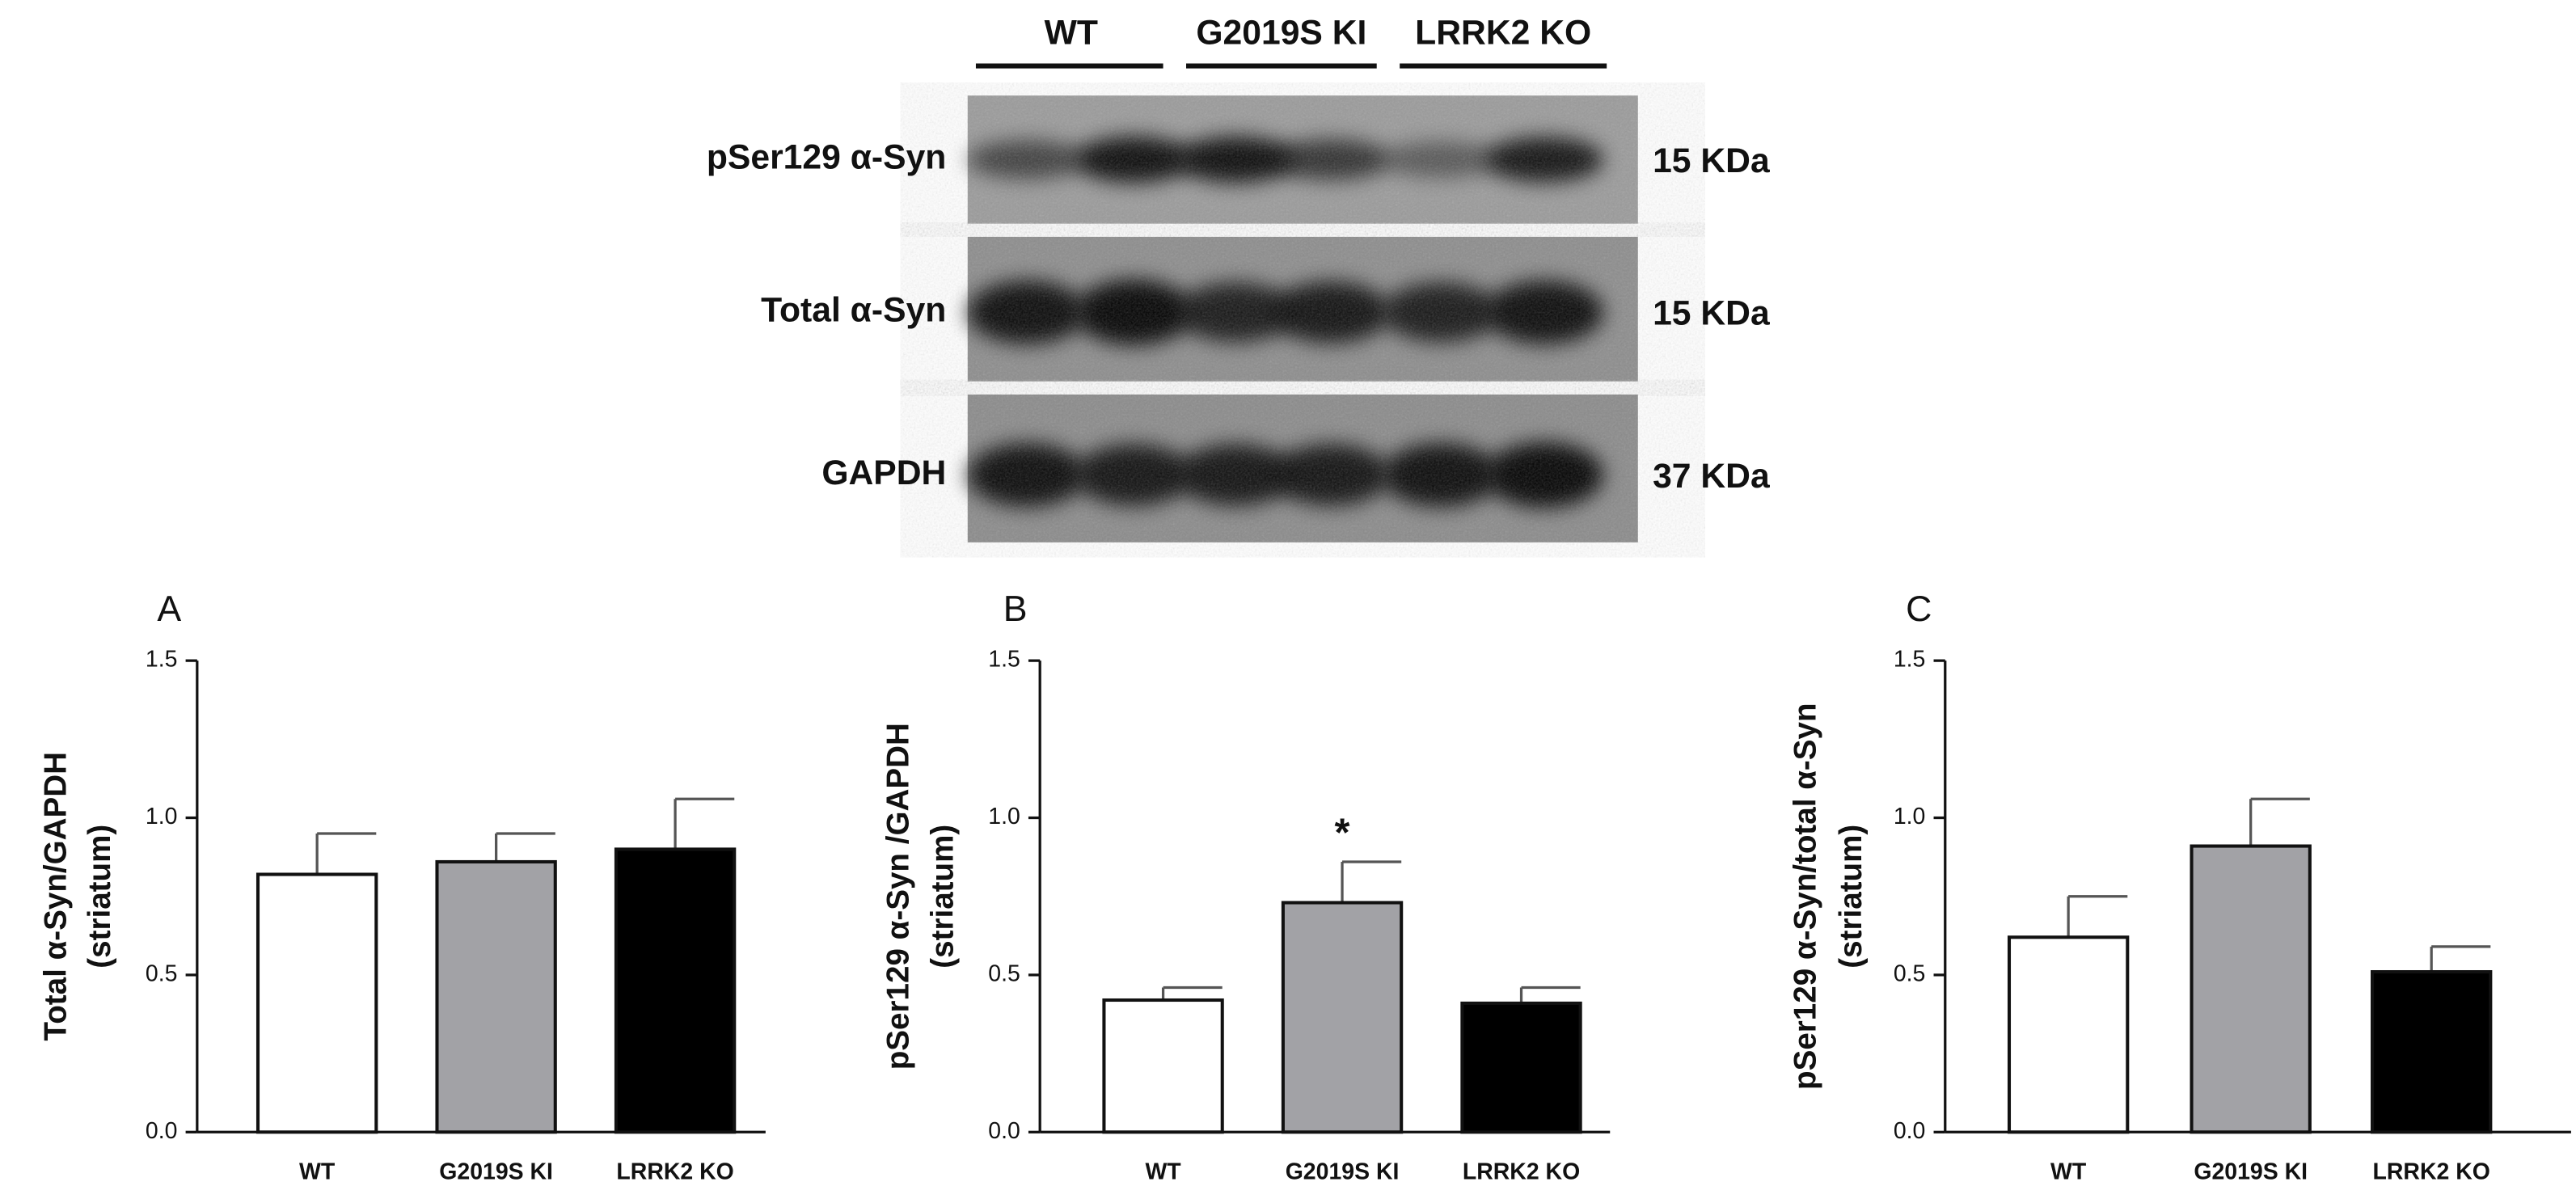 The width and height of the screenshot is (2576, 1203). I want to click on panel-letter: A, so click(169, 609).